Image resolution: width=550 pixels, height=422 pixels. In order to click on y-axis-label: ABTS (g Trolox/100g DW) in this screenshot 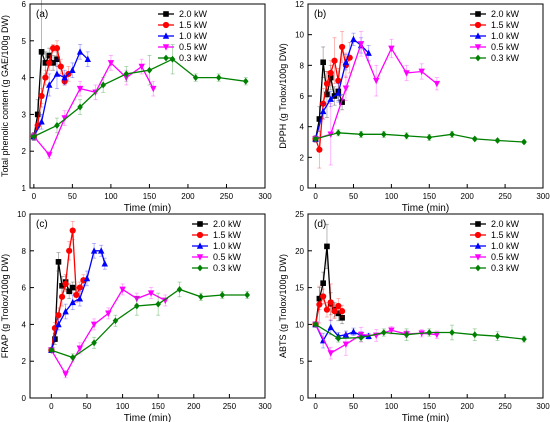, I will do `click(283, 306)`.